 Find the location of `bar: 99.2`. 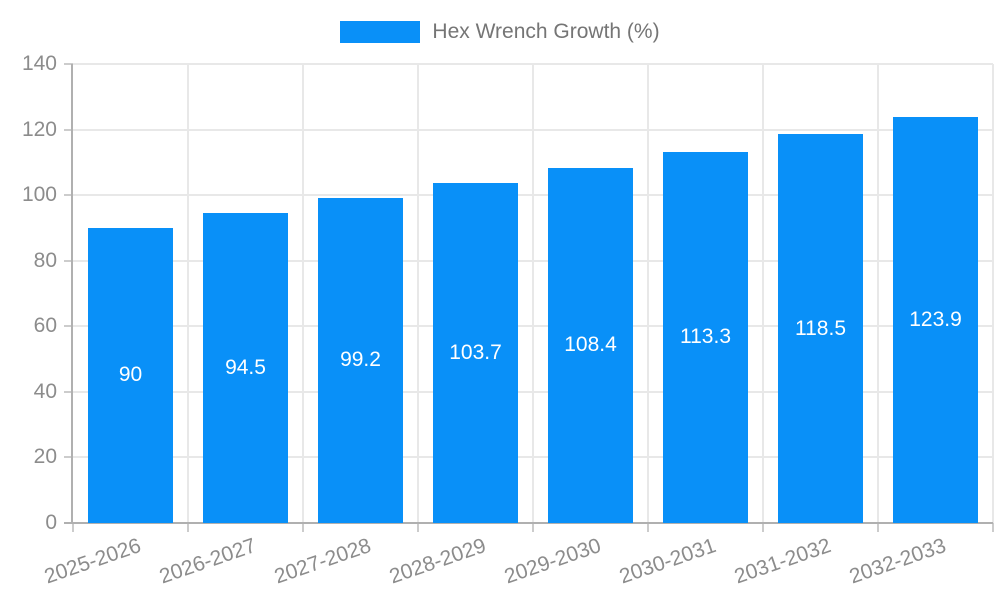

bar: 99.2 is located at coordinates (360, 360).